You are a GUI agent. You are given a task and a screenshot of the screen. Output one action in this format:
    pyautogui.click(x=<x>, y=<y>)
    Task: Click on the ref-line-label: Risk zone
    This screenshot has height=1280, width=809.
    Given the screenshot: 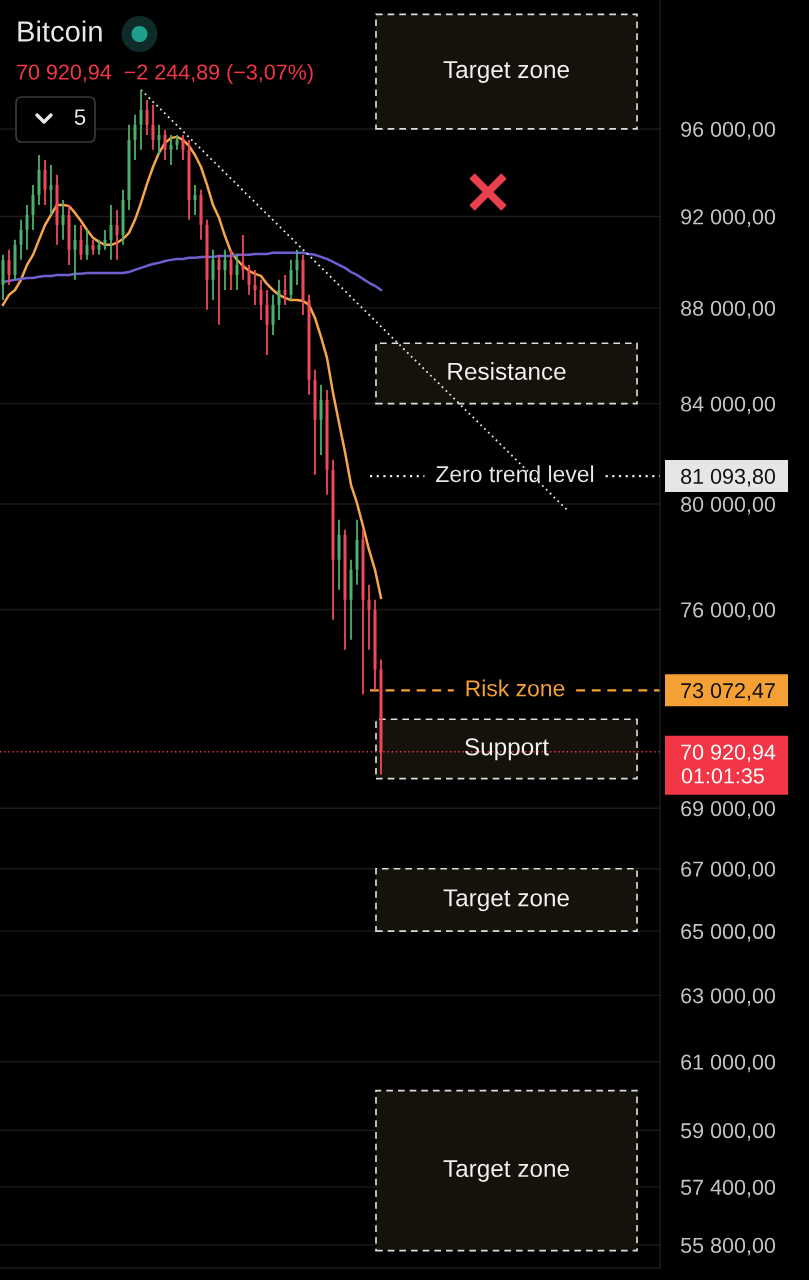 What is the action you would take?
    pyautogui.click(x=515, y=688)
    